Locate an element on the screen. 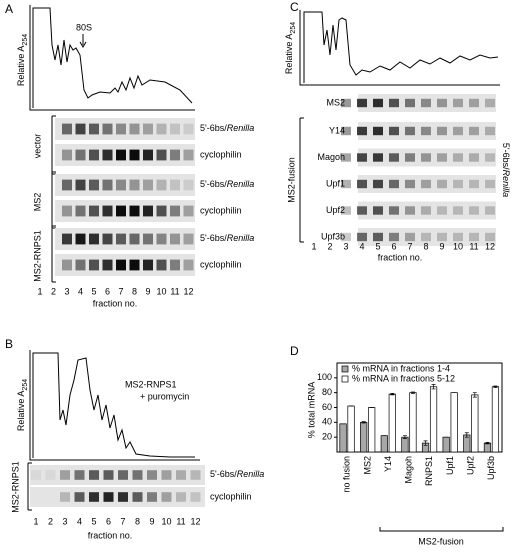 Image resolution: width=512 pixels, height=560 pixels. y-tick-label: 80 is located at coordinates (327, 392).